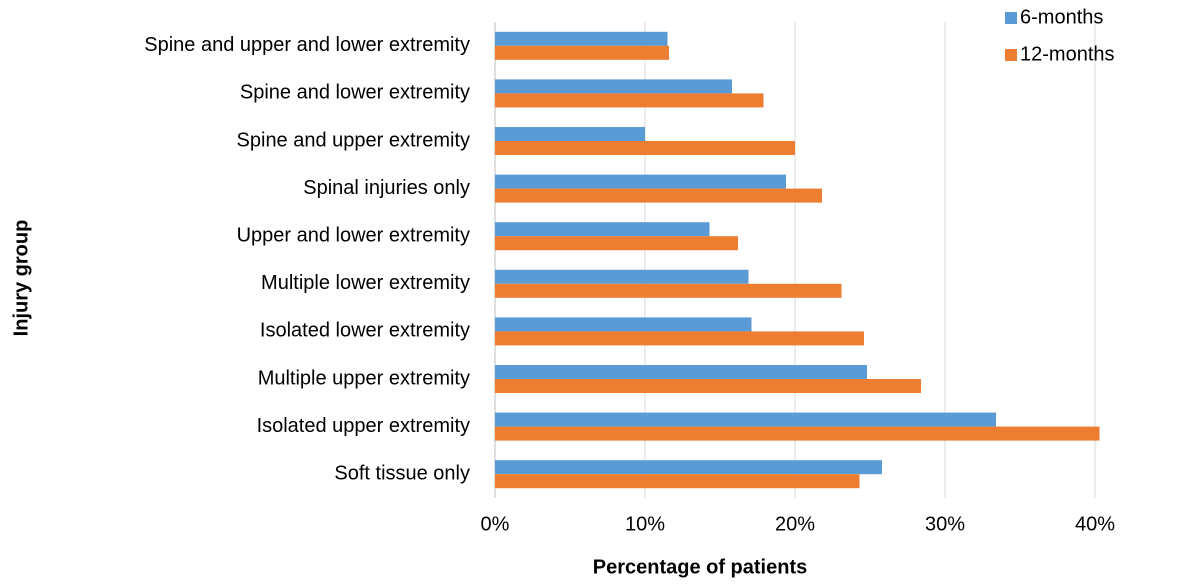  I want to click on y-tick-label: Spine and upper and lower extremity, so click(307, 45).